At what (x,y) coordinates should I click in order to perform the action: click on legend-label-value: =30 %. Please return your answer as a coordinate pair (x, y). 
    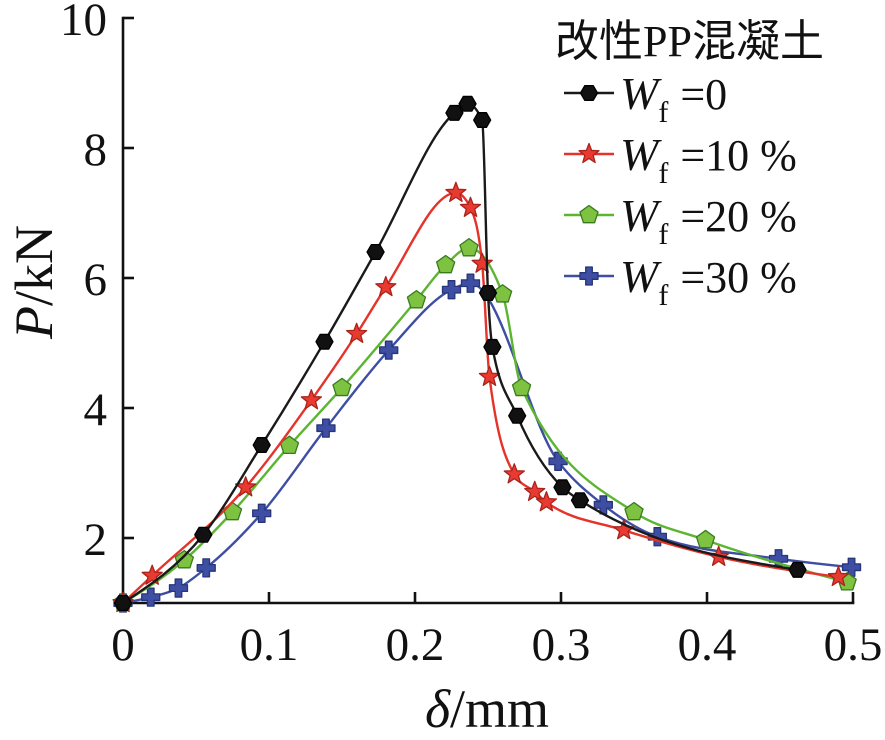
    Looking at the image, I should click on (738, 277).